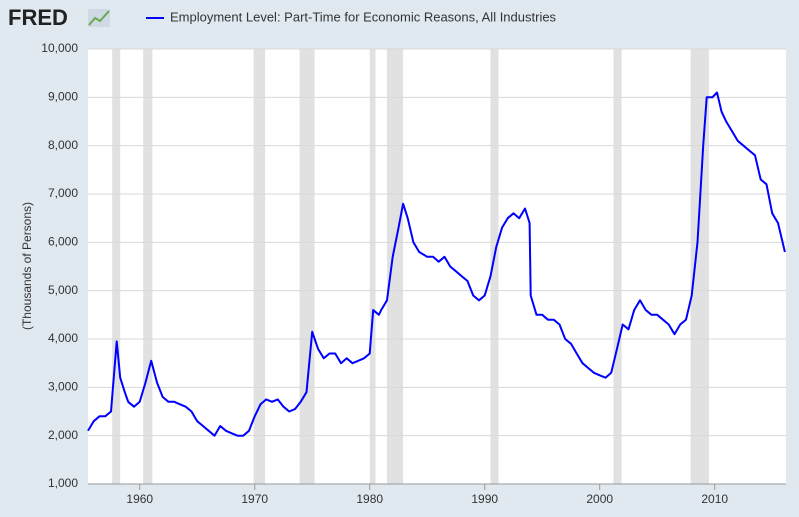 This screenshot has height=517, width=799. Describe the element at coordinates (63, 338) in the screenshot. I see `y-tick-label: 4,000` at that location.